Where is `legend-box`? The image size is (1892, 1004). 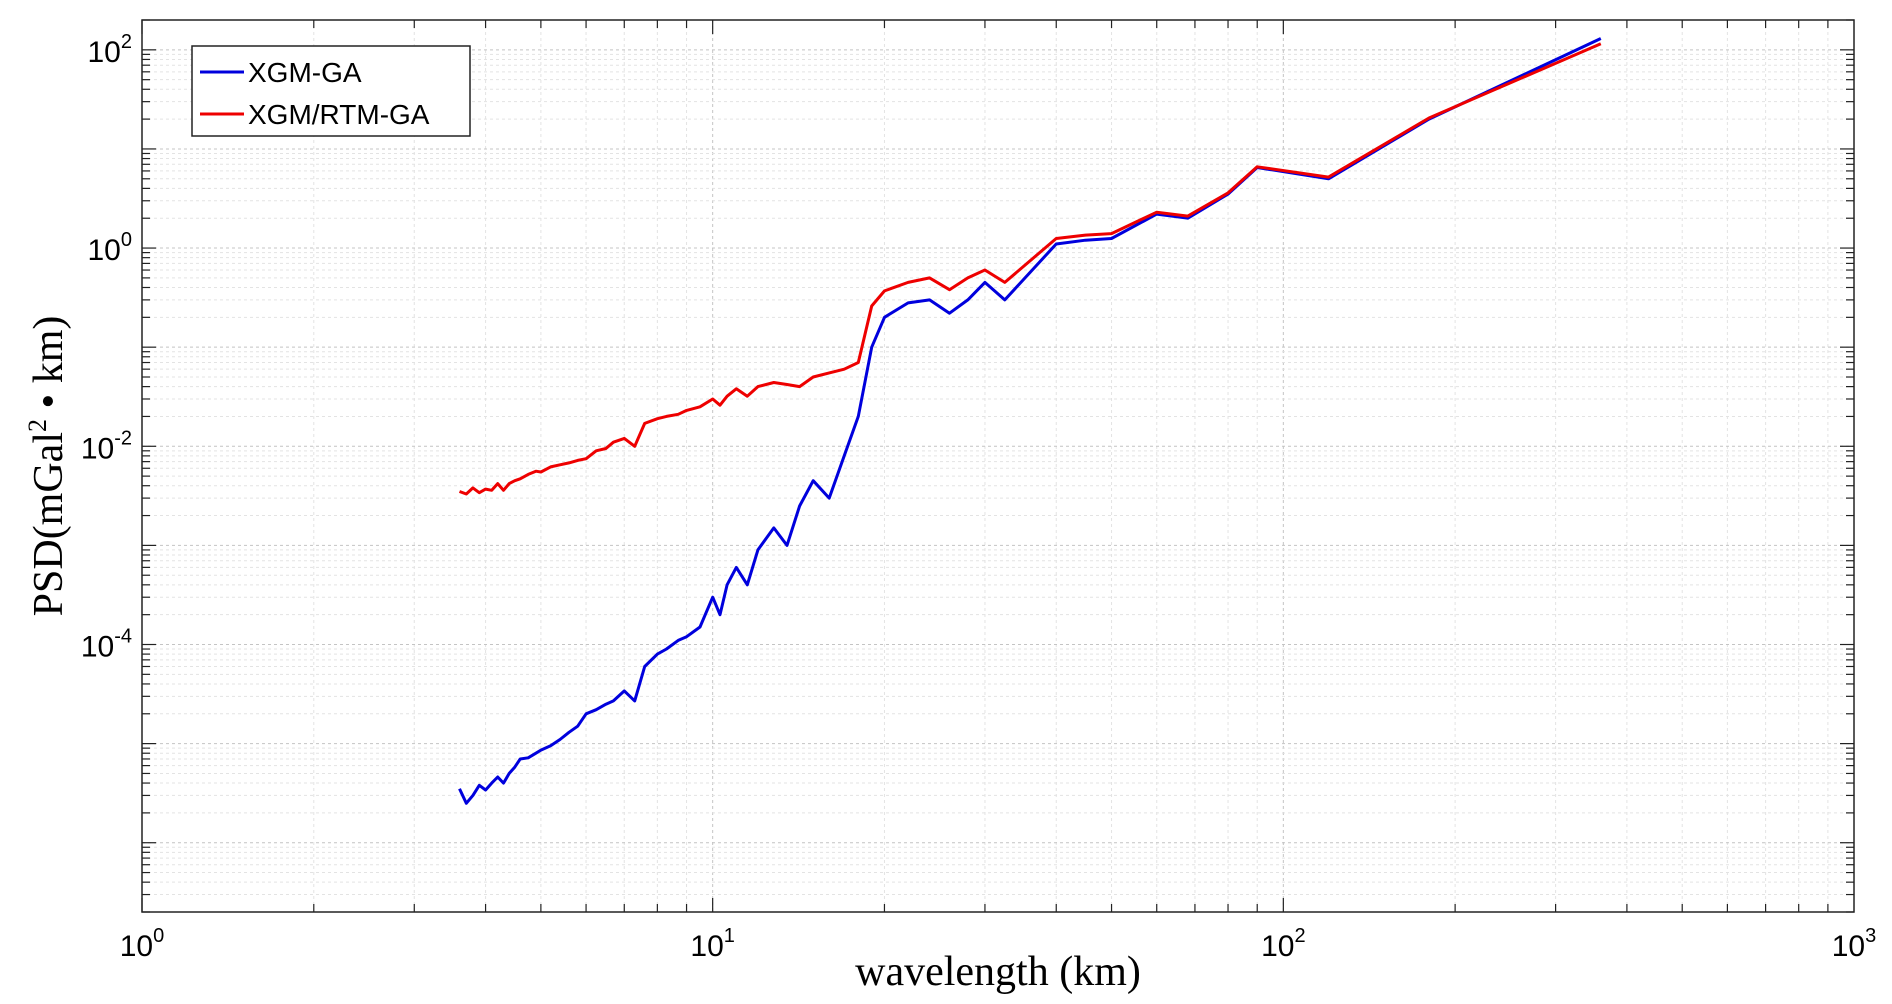
legend-box is located at coordinates (331, 91).